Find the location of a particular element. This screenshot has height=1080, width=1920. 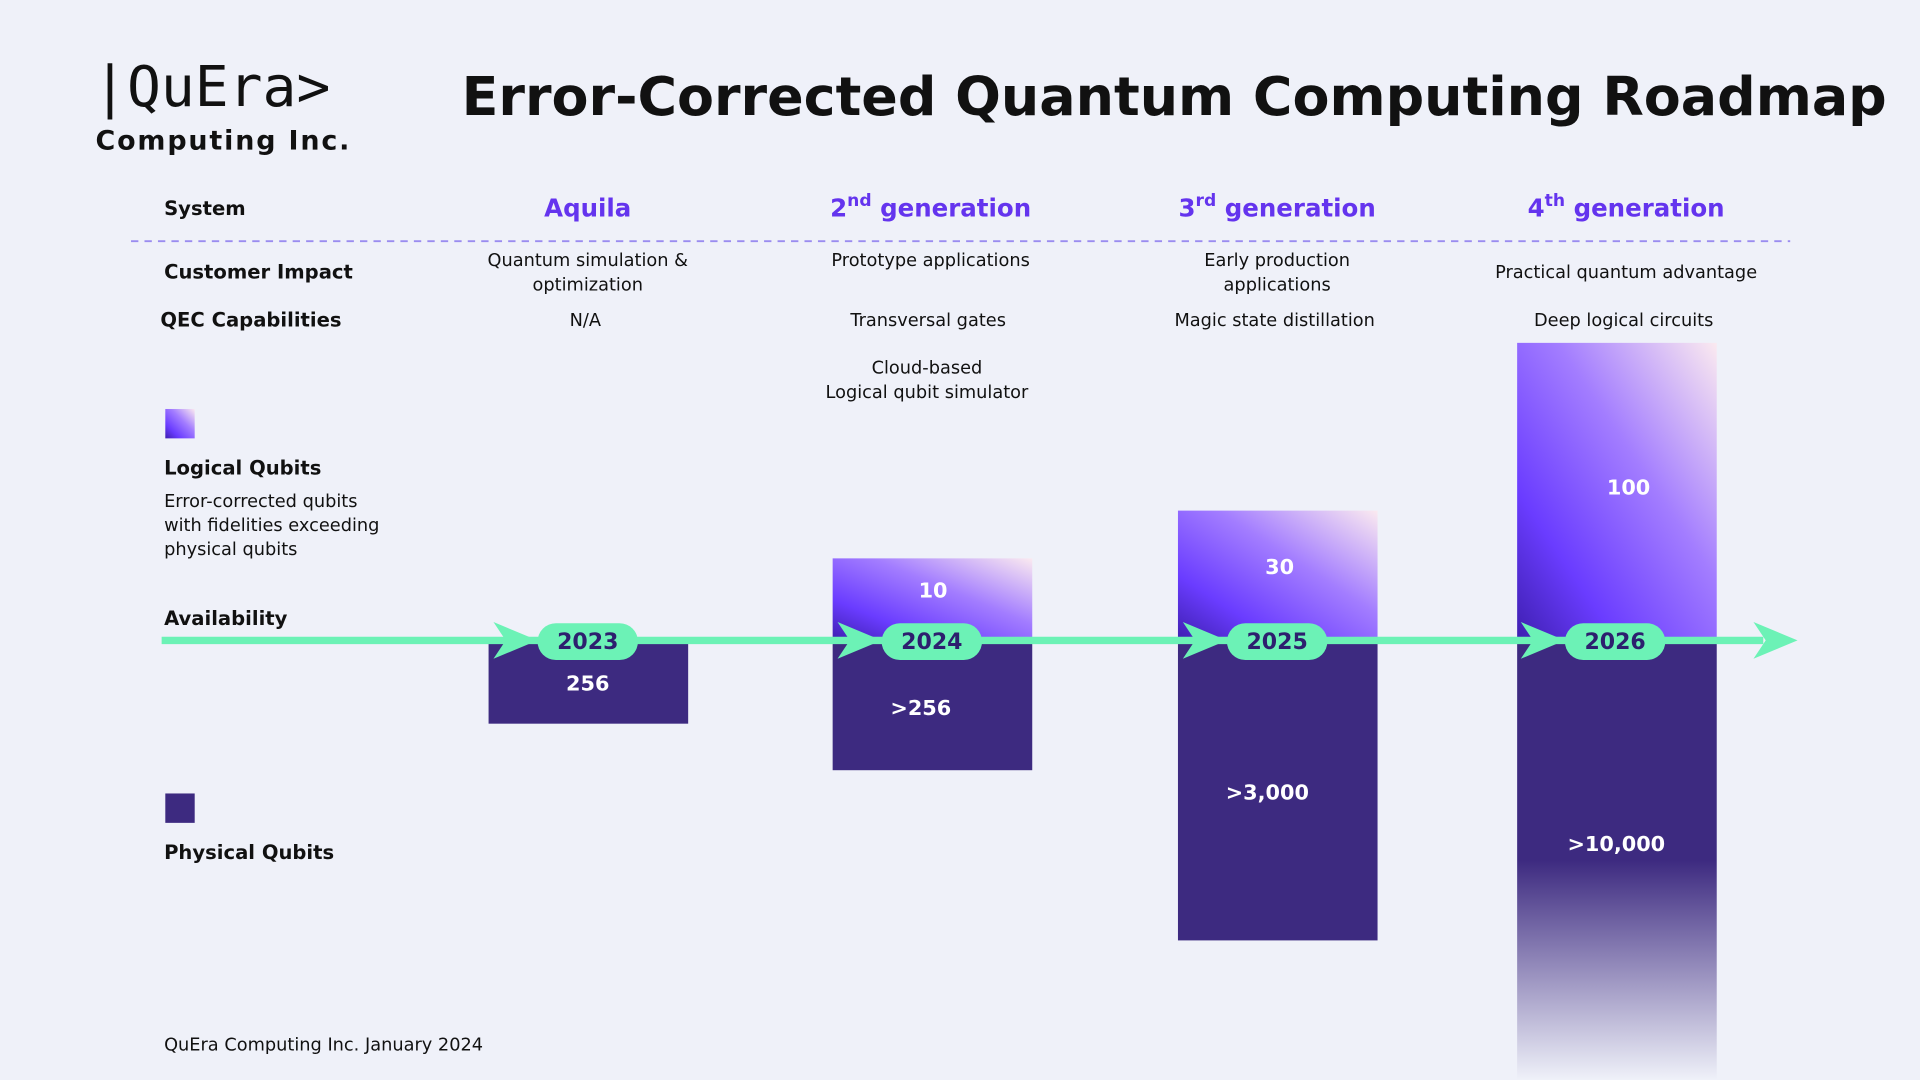

year: 2024 is located at coordinates (931, 642).